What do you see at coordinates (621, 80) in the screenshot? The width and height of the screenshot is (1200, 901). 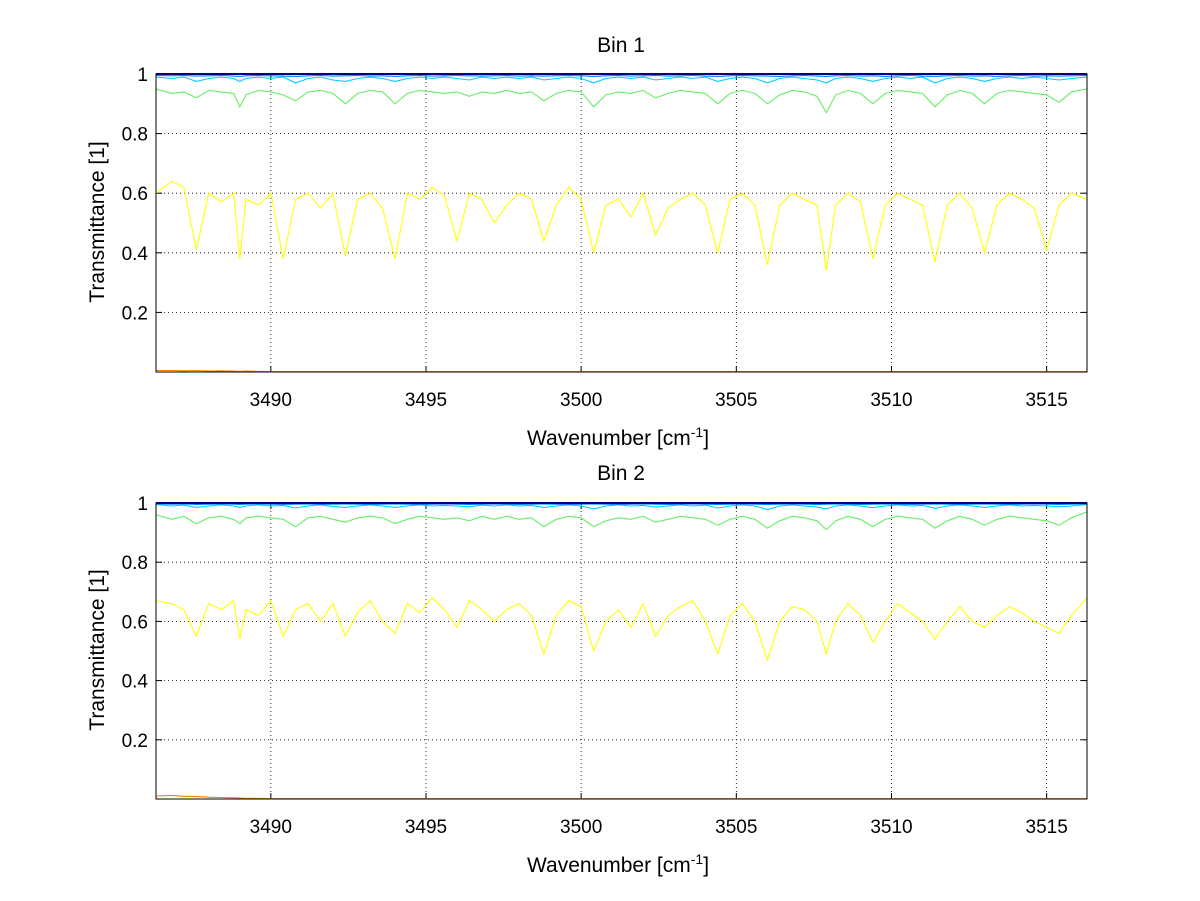 I see `series-line-cyan` at bounding box center [621, 80].